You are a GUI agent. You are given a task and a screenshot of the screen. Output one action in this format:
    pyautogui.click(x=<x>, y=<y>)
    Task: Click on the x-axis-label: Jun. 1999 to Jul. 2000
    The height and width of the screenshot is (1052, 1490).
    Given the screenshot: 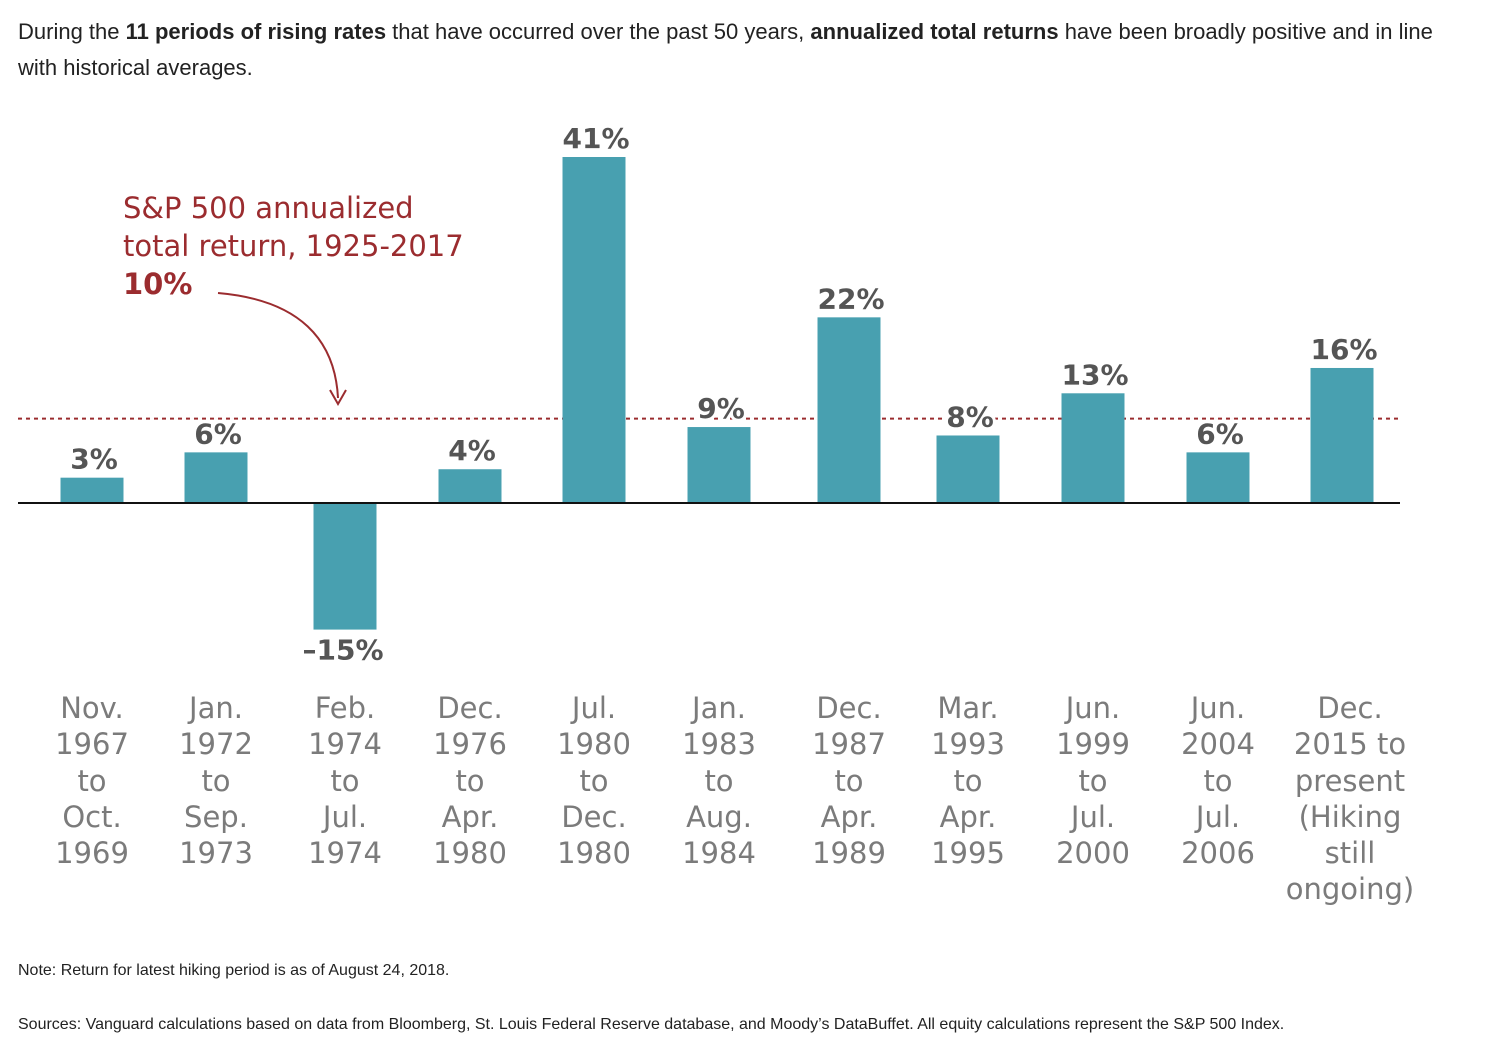 What is the action you would take?
    pyautogui.click(x=1093, y=780)
    